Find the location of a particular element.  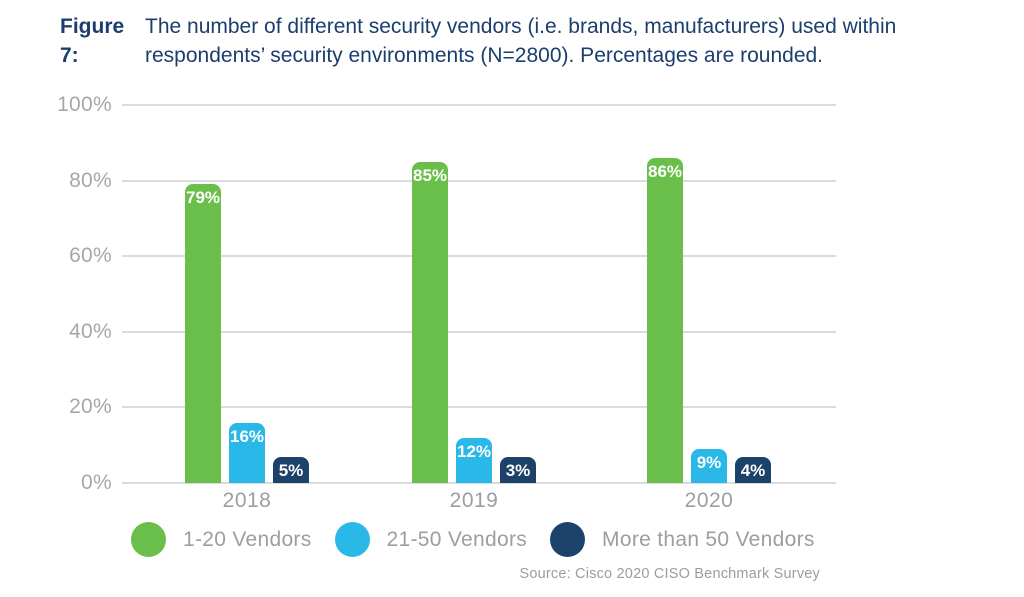

legend-item-1-20-vendors: 1-20 Vendors is located at coordinates (221, 539).